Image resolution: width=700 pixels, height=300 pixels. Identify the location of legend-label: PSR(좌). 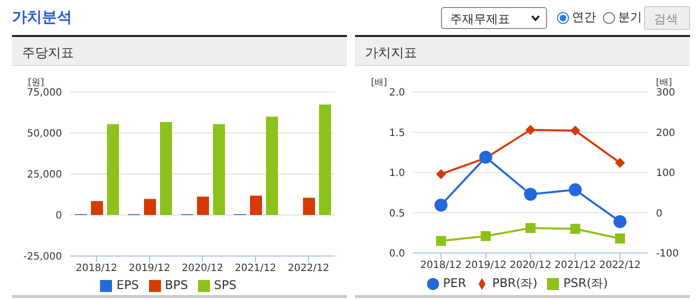
(585, 283).